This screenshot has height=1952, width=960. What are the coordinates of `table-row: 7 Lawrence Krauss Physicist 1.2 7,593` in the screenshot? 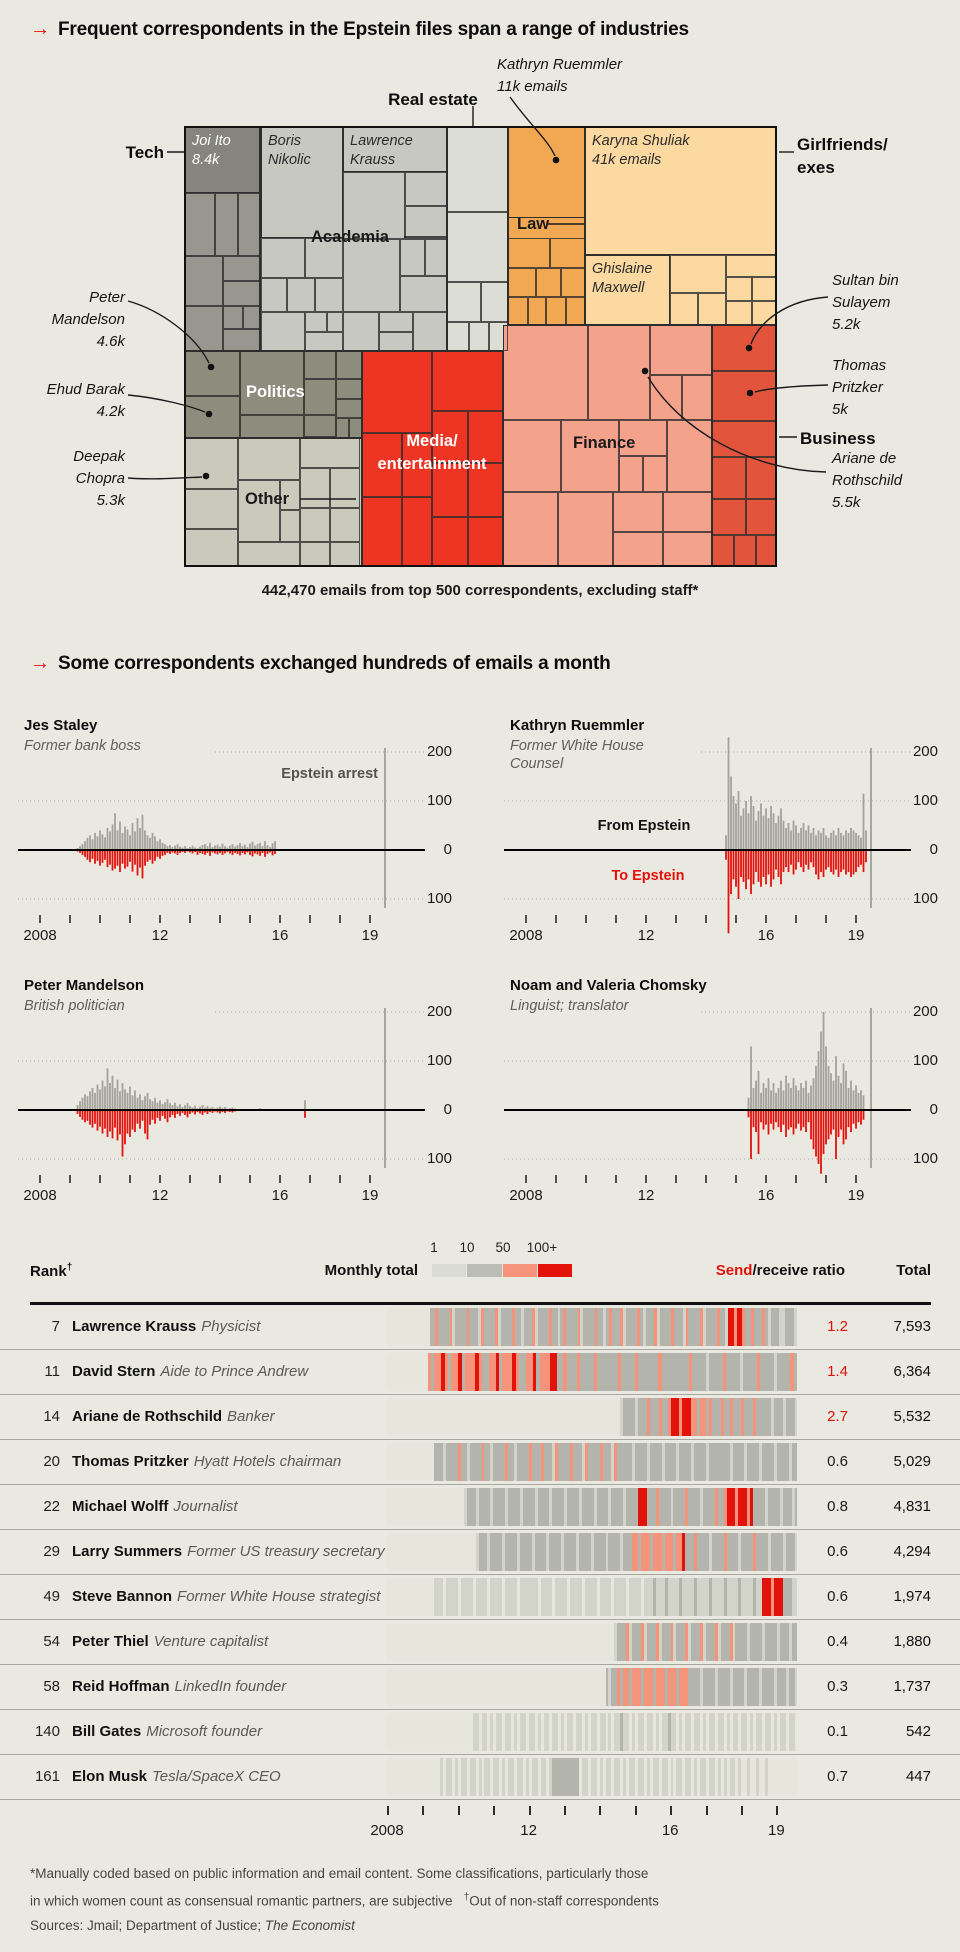 It's located at (480, 1327).